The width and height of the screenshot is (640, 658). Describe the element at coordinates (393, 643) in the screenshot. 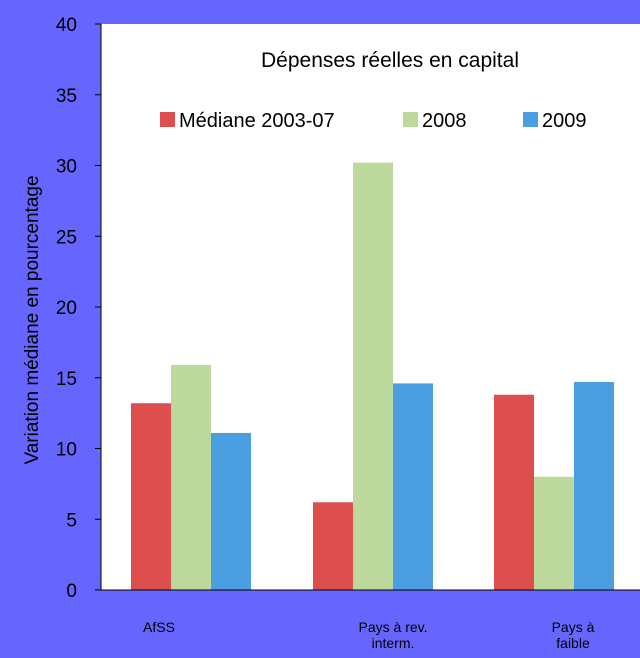

I see `x-category-label: interm.` at that location.